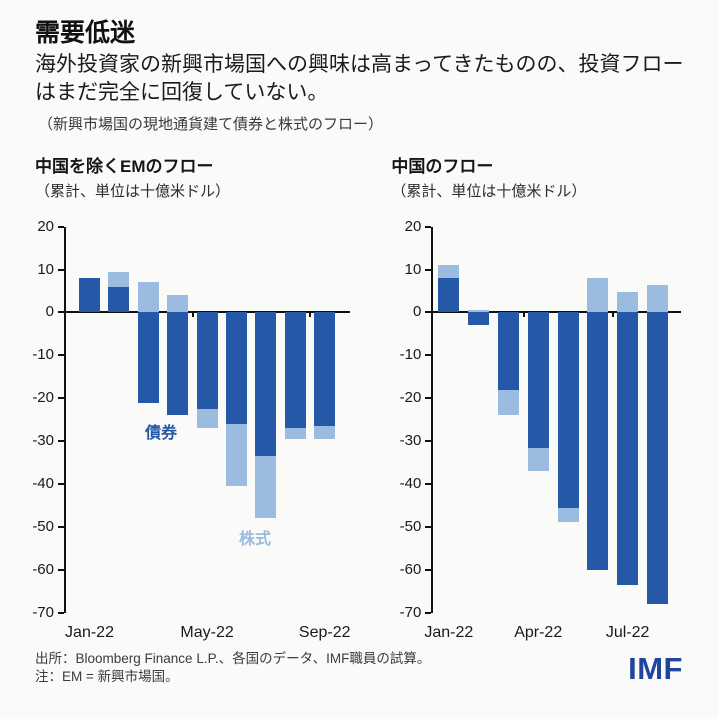 The image size is (719, 719). I want to click on x-tick-label: Sep-22, so click(324, 632).